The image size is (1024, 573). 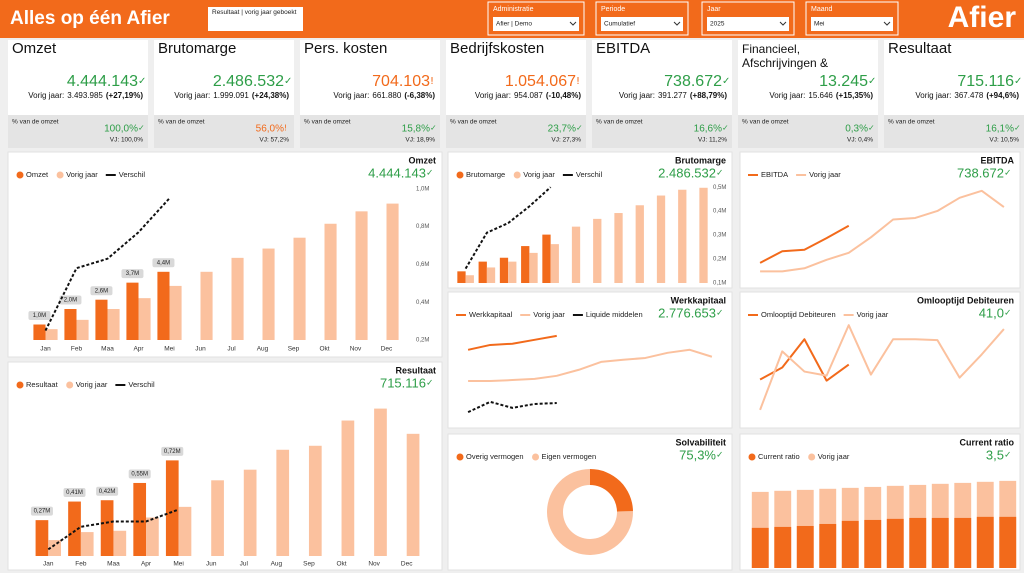 I want to click on y2-tick-label: 0,6M, so click(x=422, y=265).